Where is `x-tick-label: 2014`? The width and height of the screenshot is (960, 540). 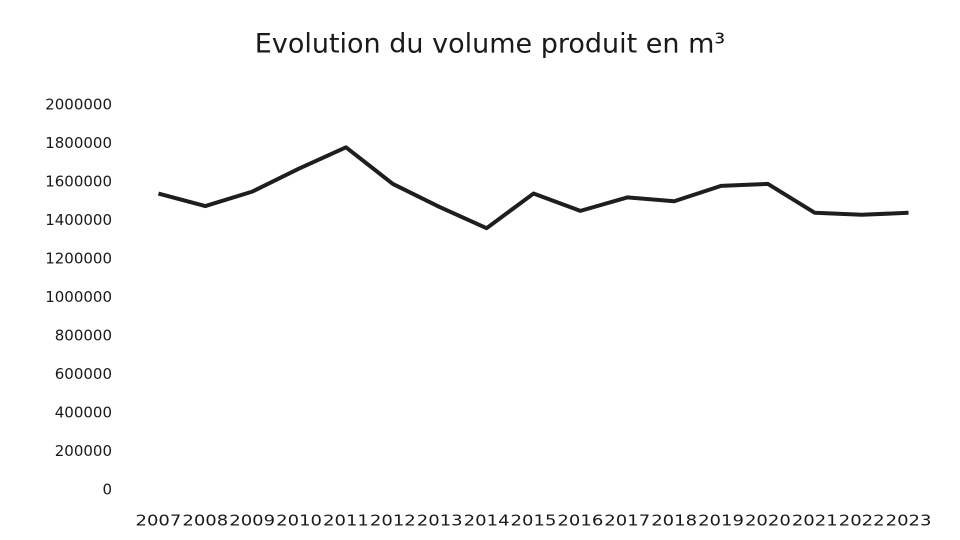 x-tick-label: 2014 is located at coordinates (487, 521).